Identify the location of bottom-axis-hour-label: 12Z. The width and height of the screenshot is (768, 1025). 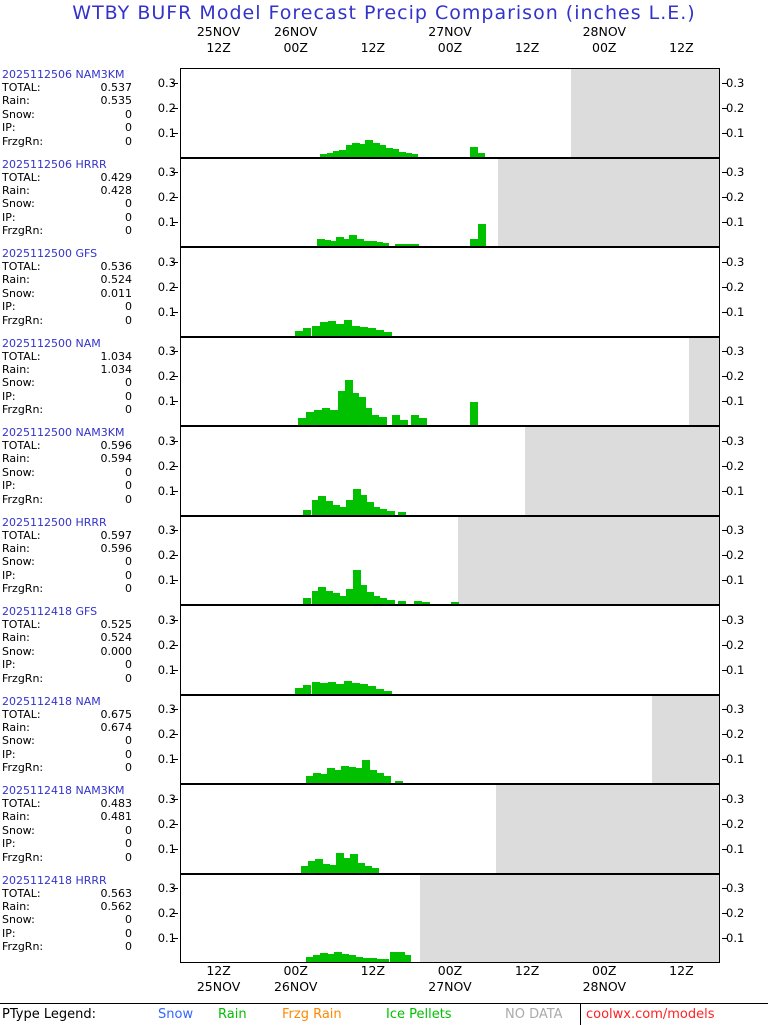
(218, 970).